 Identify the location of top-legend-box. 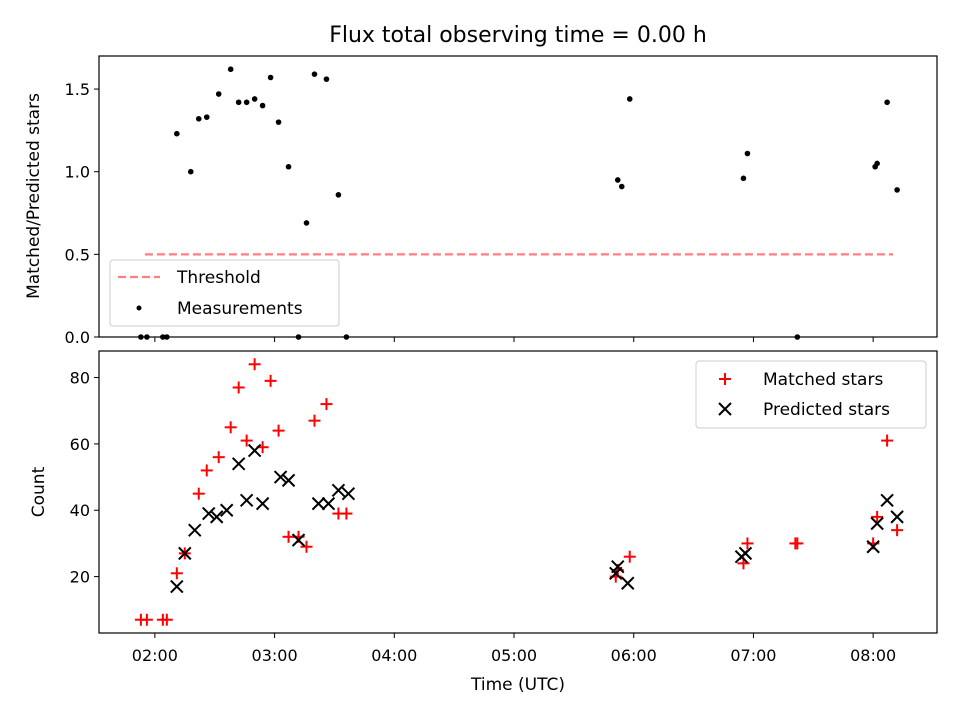
(224, 293).